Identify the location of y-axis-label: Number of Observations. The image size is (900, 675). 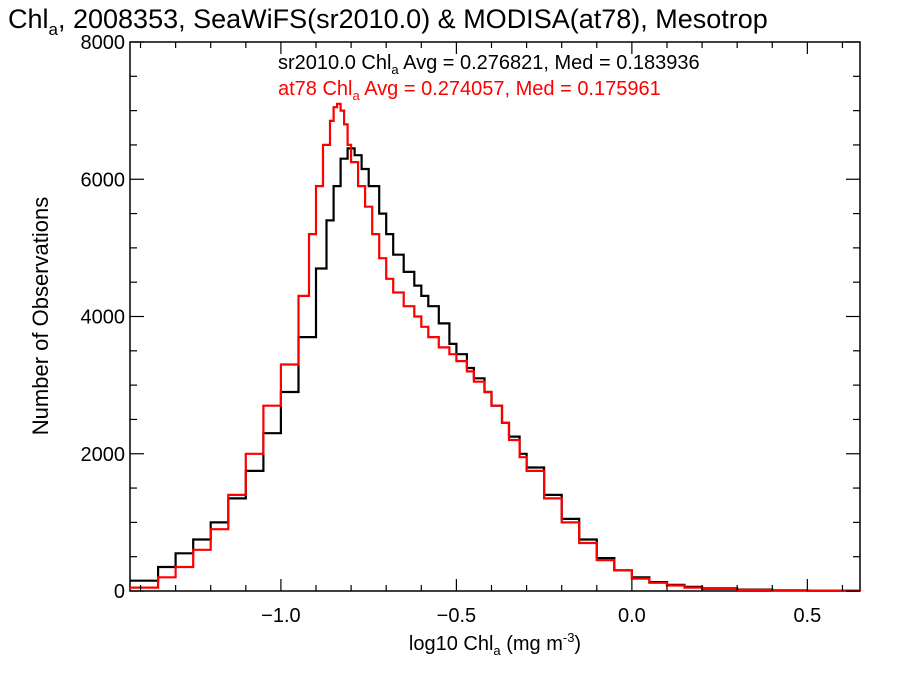
(40, 316).